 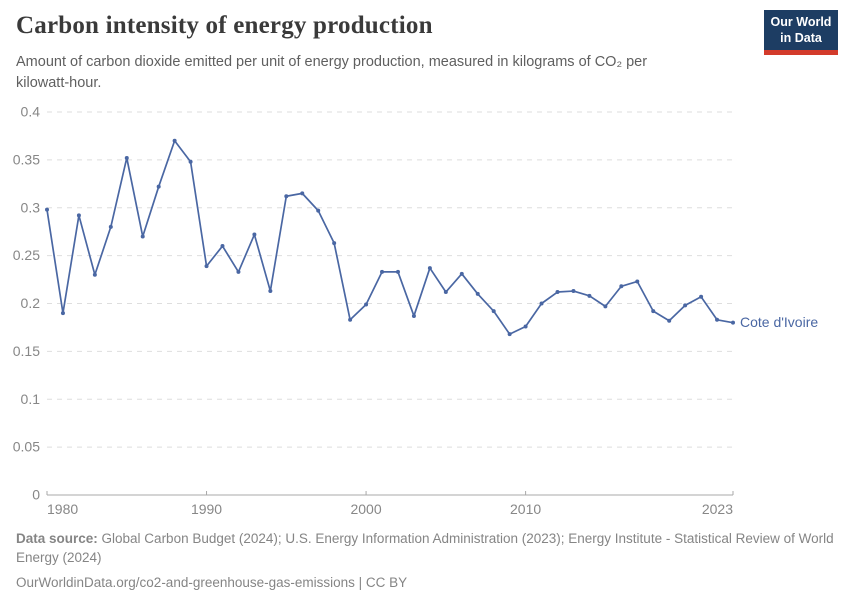 What do you see at coordinates (525, 509) in the screenshot?
I see `x-tick-label: 2010` at bounding box center [525, 509].